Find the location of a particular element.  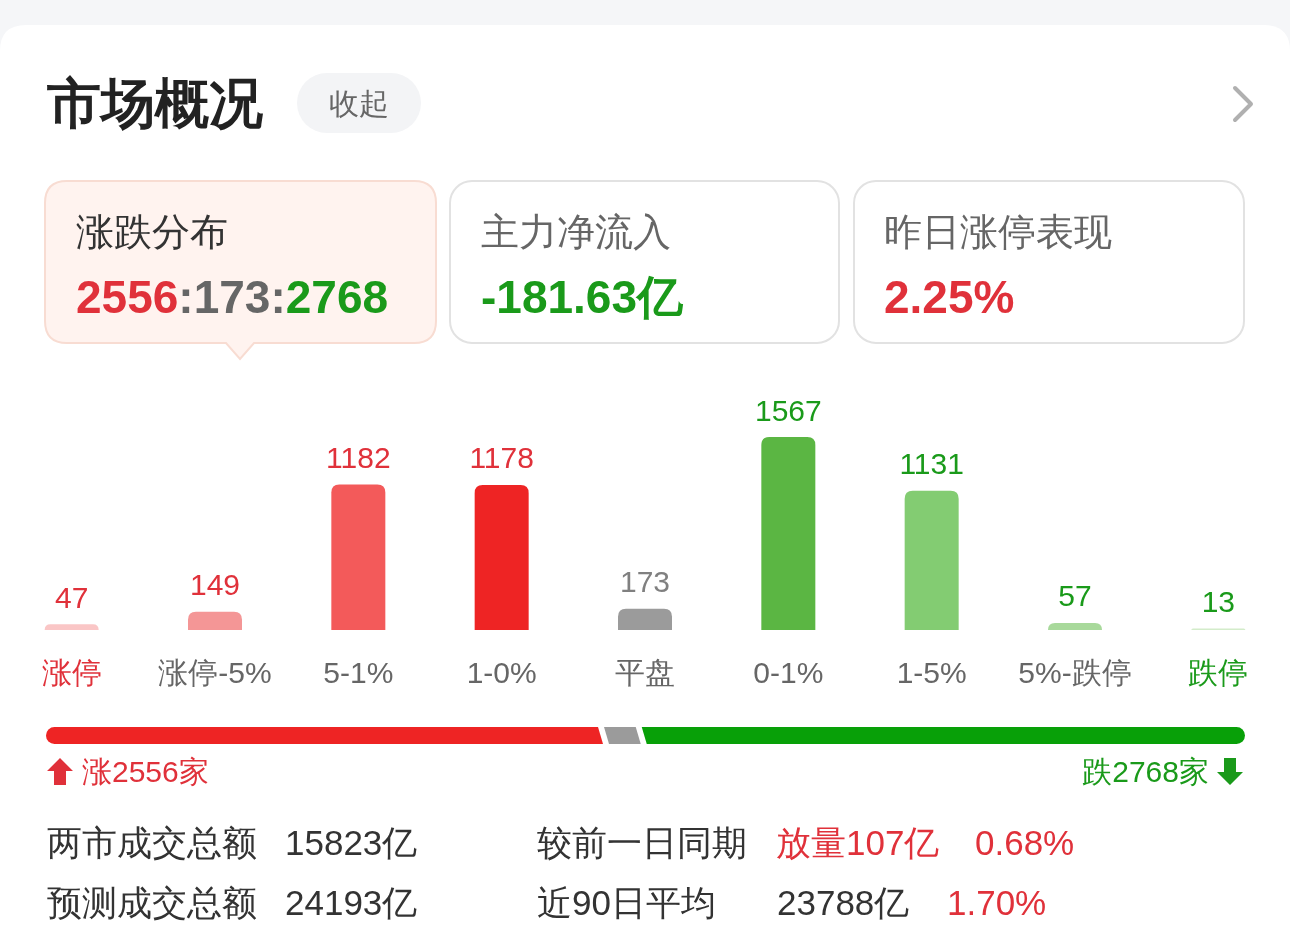

x-tick-label: 跌停 is located at coordinates (1218, 672).